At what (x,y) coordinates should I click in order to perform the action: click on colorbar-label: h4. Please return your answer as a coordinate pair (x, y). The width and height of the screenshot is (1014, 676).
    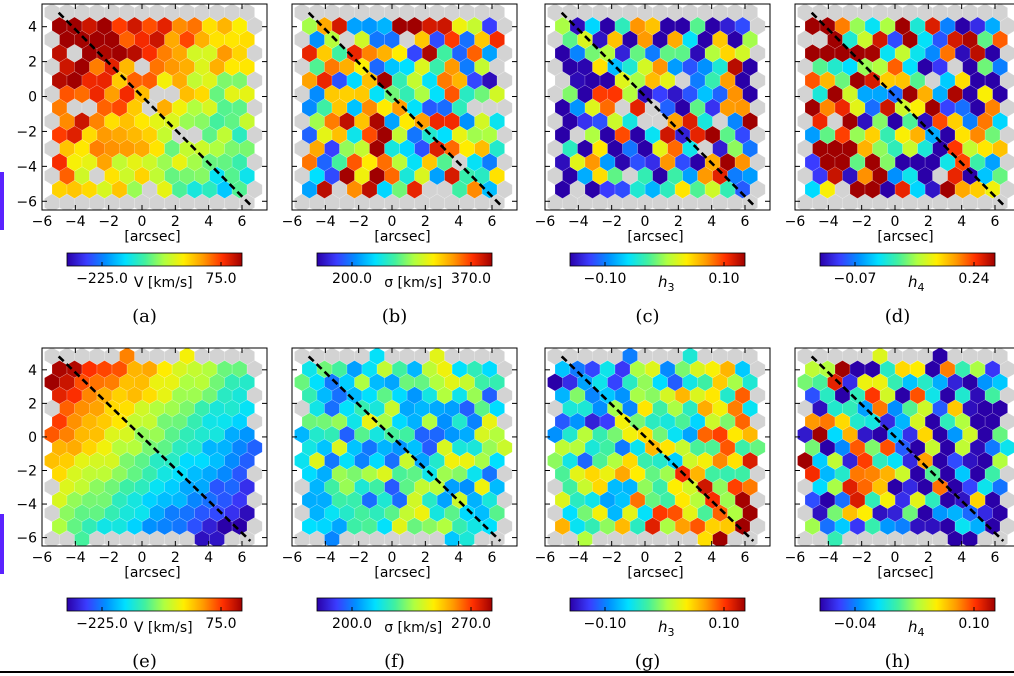
    Looking at the image, I should click on (916, 628).